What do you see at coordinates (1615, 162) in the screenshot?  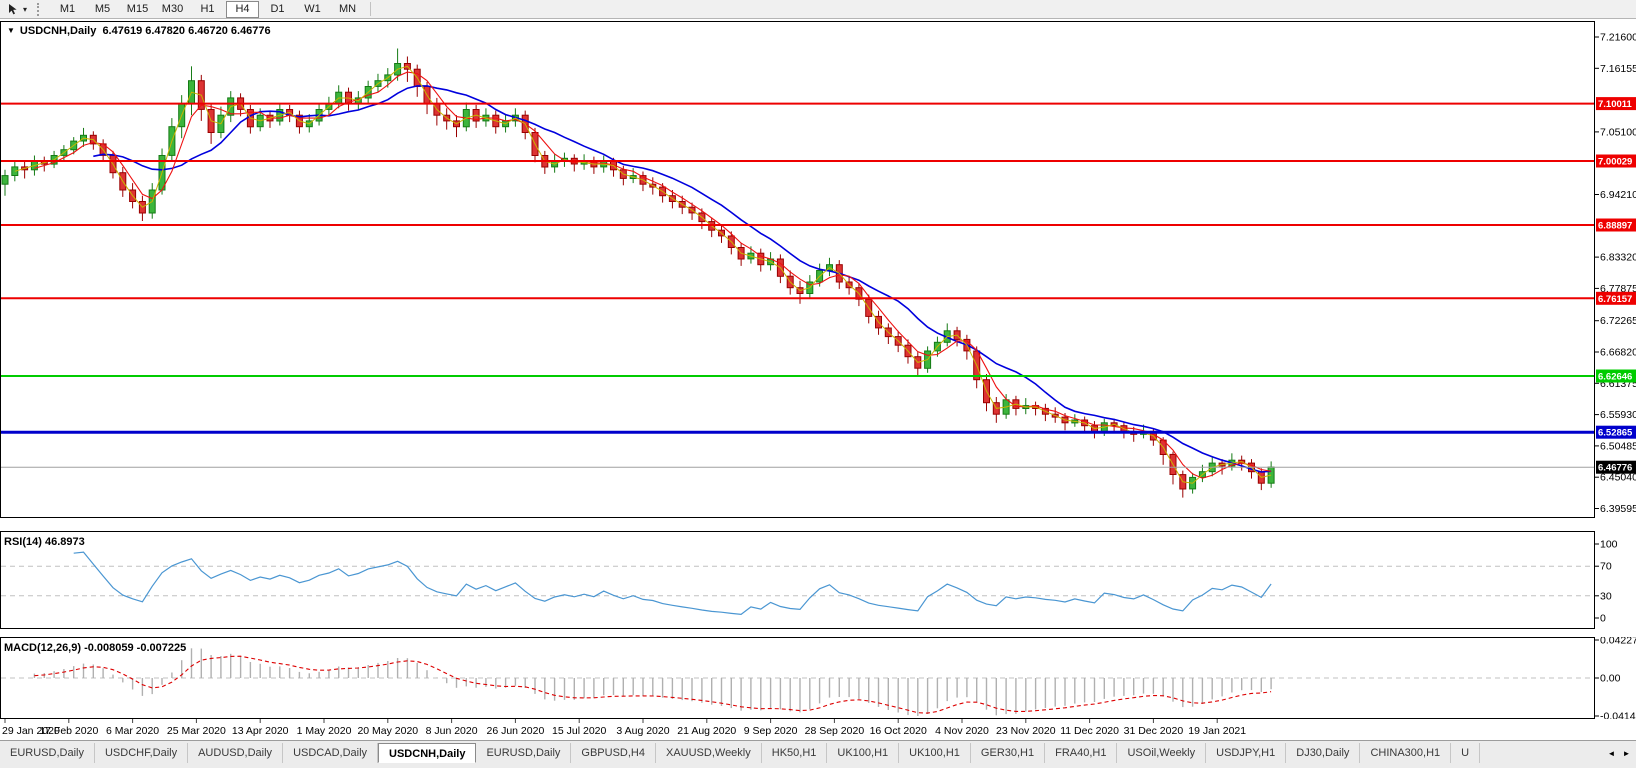 I see `svg-text: 7.00029` at bounding box center [1615, 162].